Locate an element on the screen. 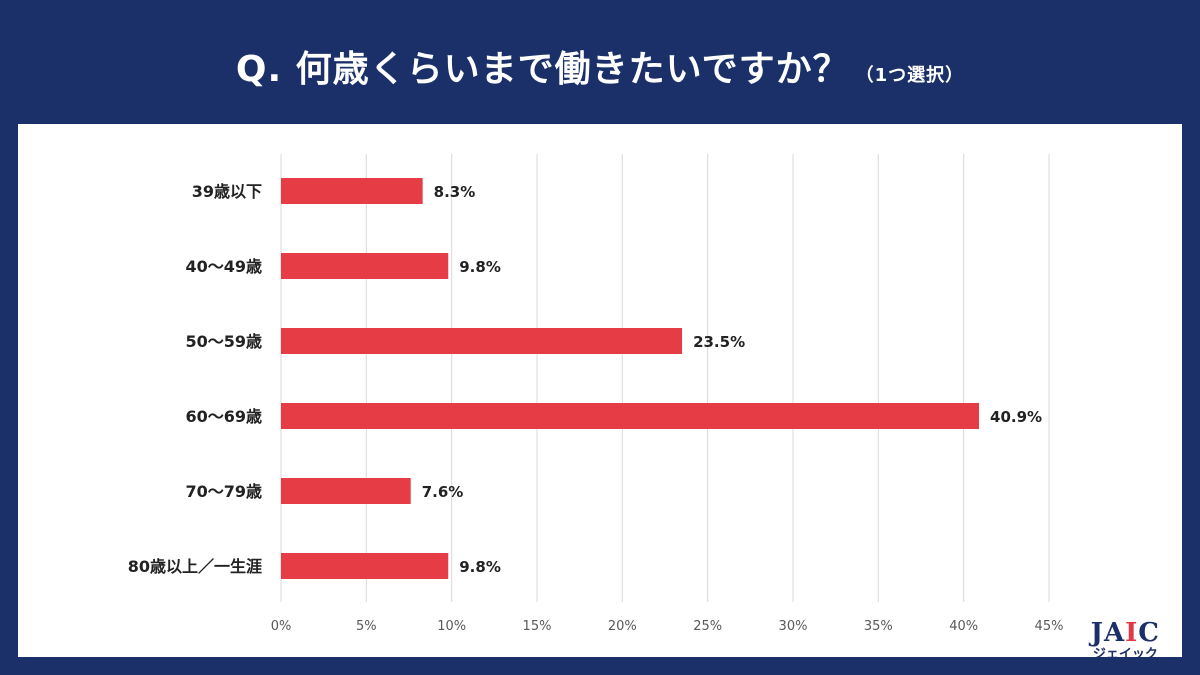  logo-katakana: ジェイック is located at coordinates (1125, 654).